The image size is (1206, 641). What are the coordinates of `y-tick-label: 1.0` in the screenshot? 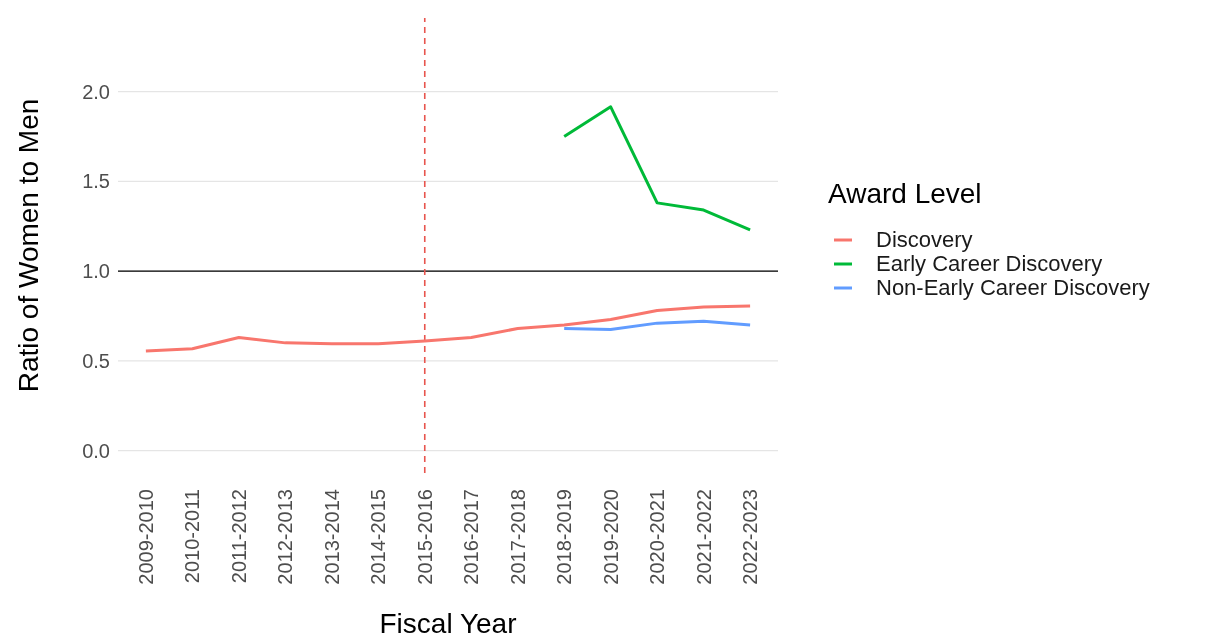 It's located at (96, 271).